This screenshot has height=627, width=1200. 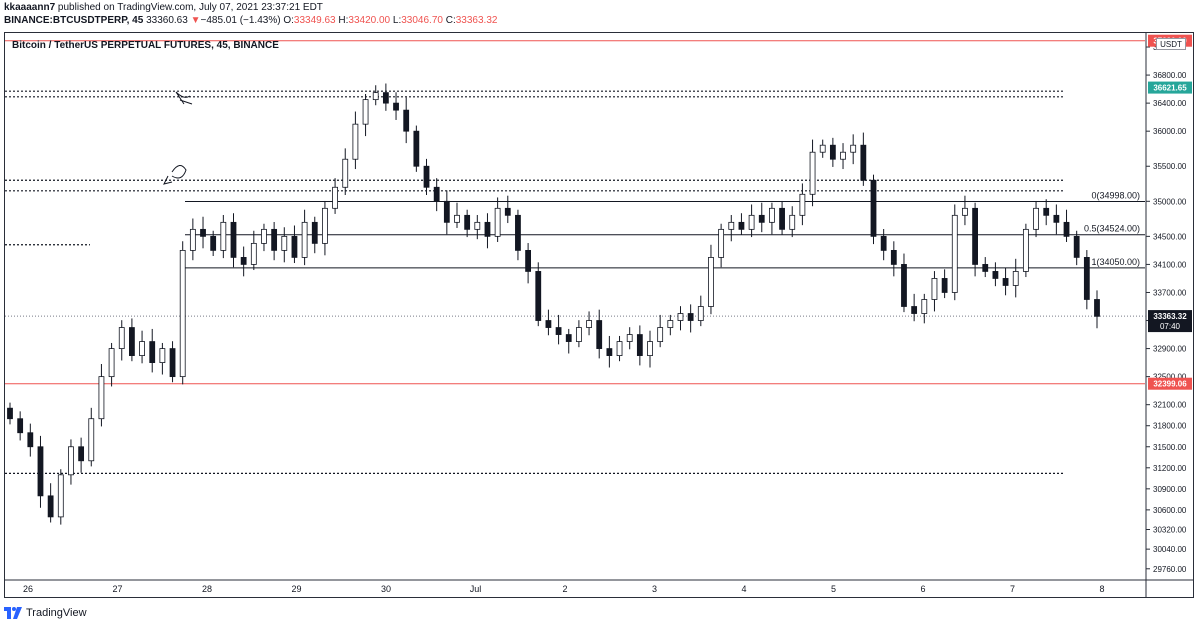 What do you see at coordinates (1170, 166) in the screenshot?
I see `y-tick-label-16: 35500.00` at bounding box center [1170, 166].